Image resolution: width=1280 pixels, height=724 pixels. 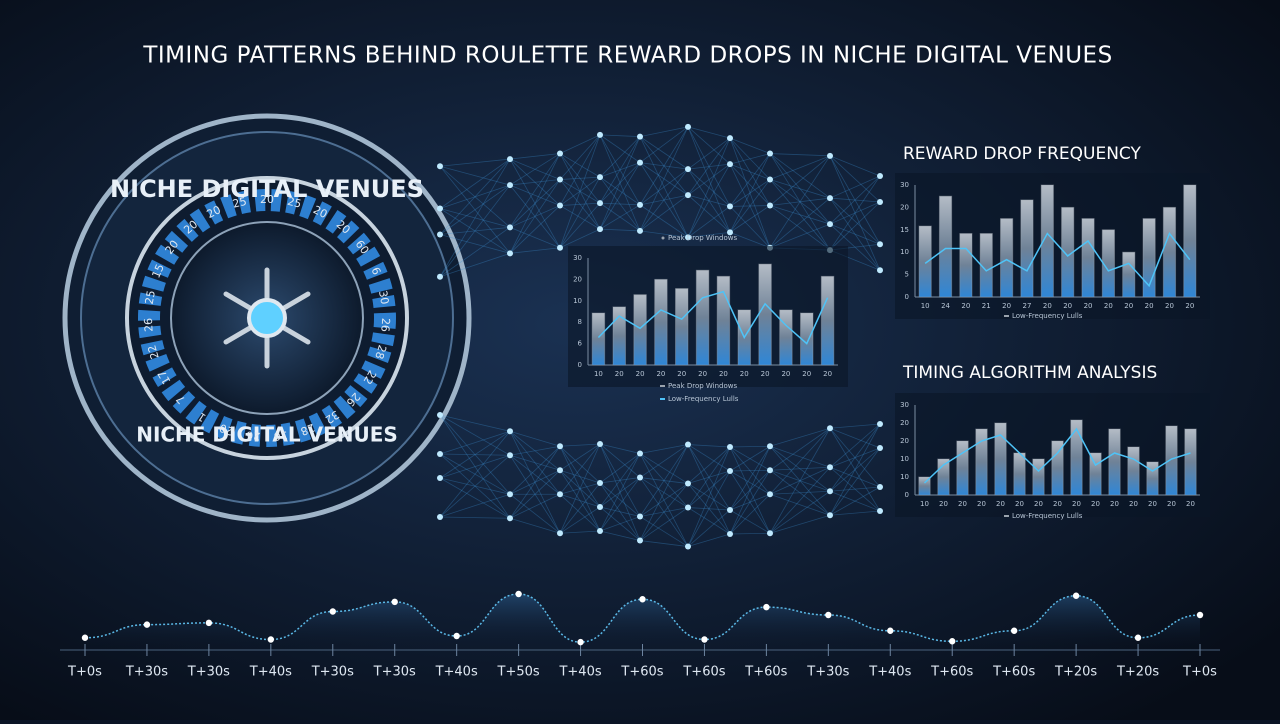 I want to click on wheel-number: 25, so click(x=150, y=297).